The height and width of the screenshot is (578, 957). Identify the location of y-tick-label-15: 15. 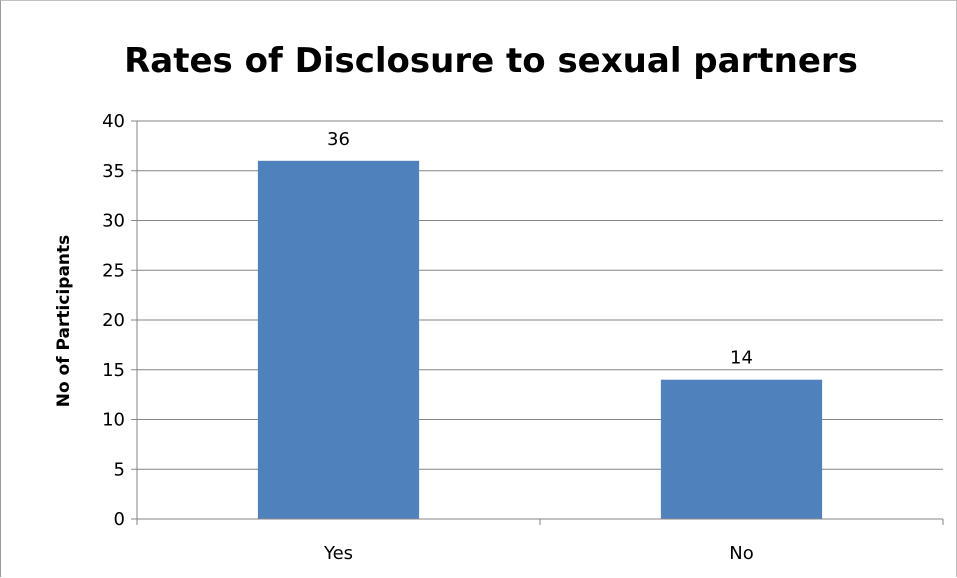
(113, 370).